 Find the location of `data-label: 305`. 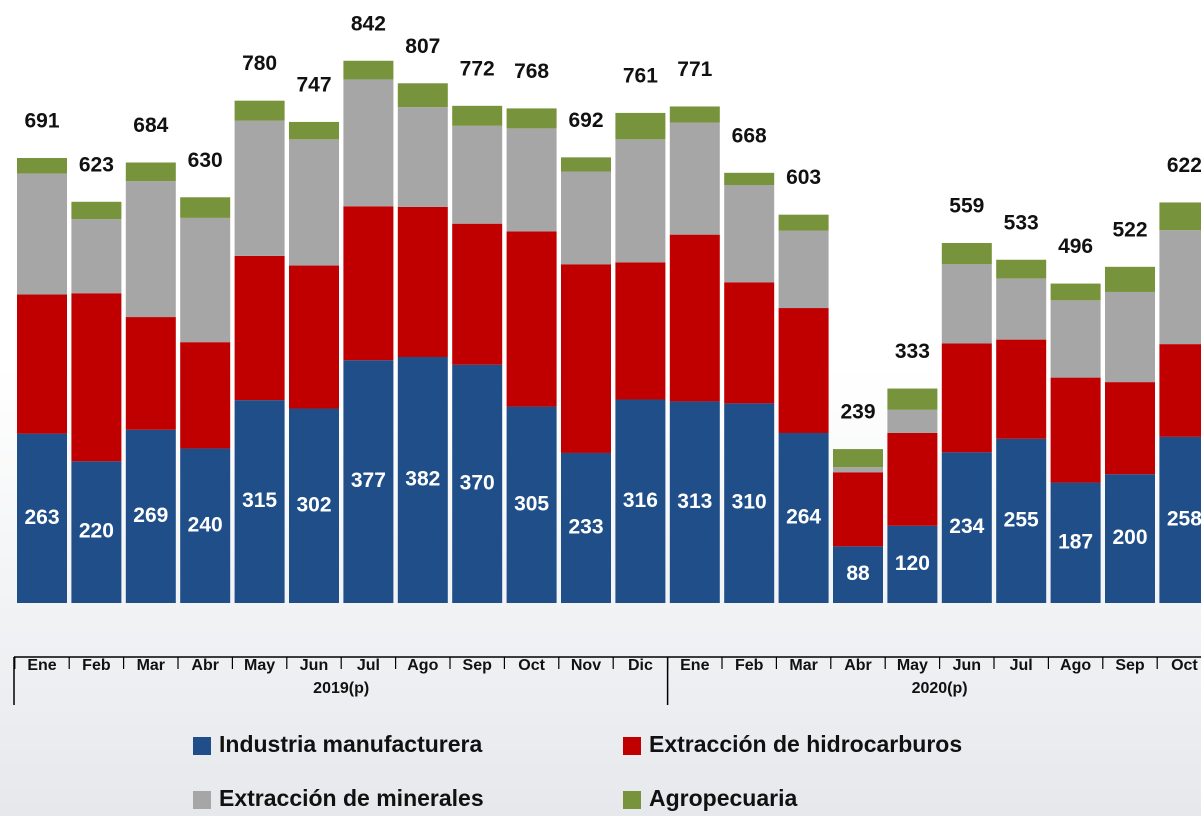

data-label: 305 is located at coordinates (531, 503).